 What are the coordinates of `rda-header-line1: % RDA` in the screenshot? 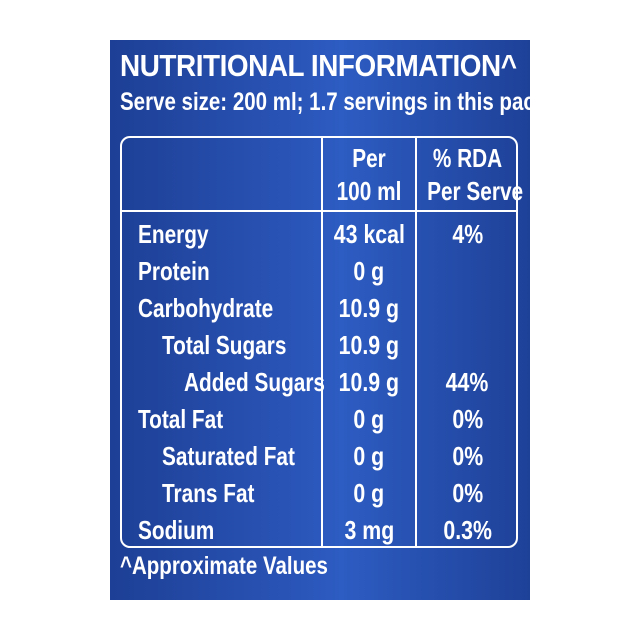 It's located at (467, 158).